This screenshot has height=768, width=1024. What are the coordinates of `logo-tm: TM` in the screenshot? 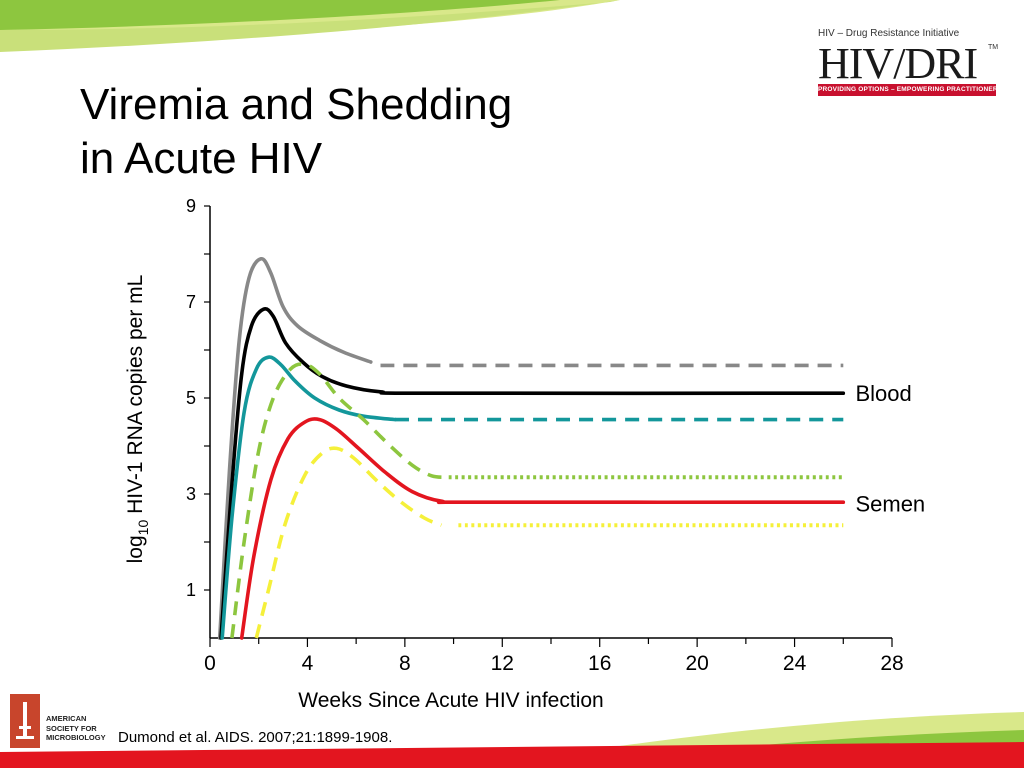 It's located at (993, 47).